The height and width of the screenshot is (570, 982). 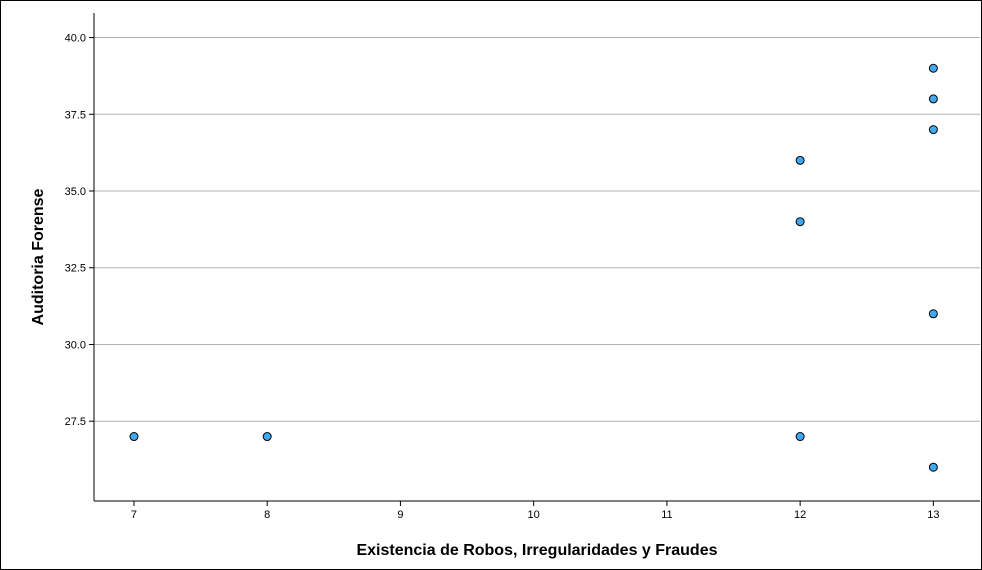 What do you see at coordinates (134, 515) in the screenshot?
I see `x-tick-label: 7` at bounding box center [134, 515].